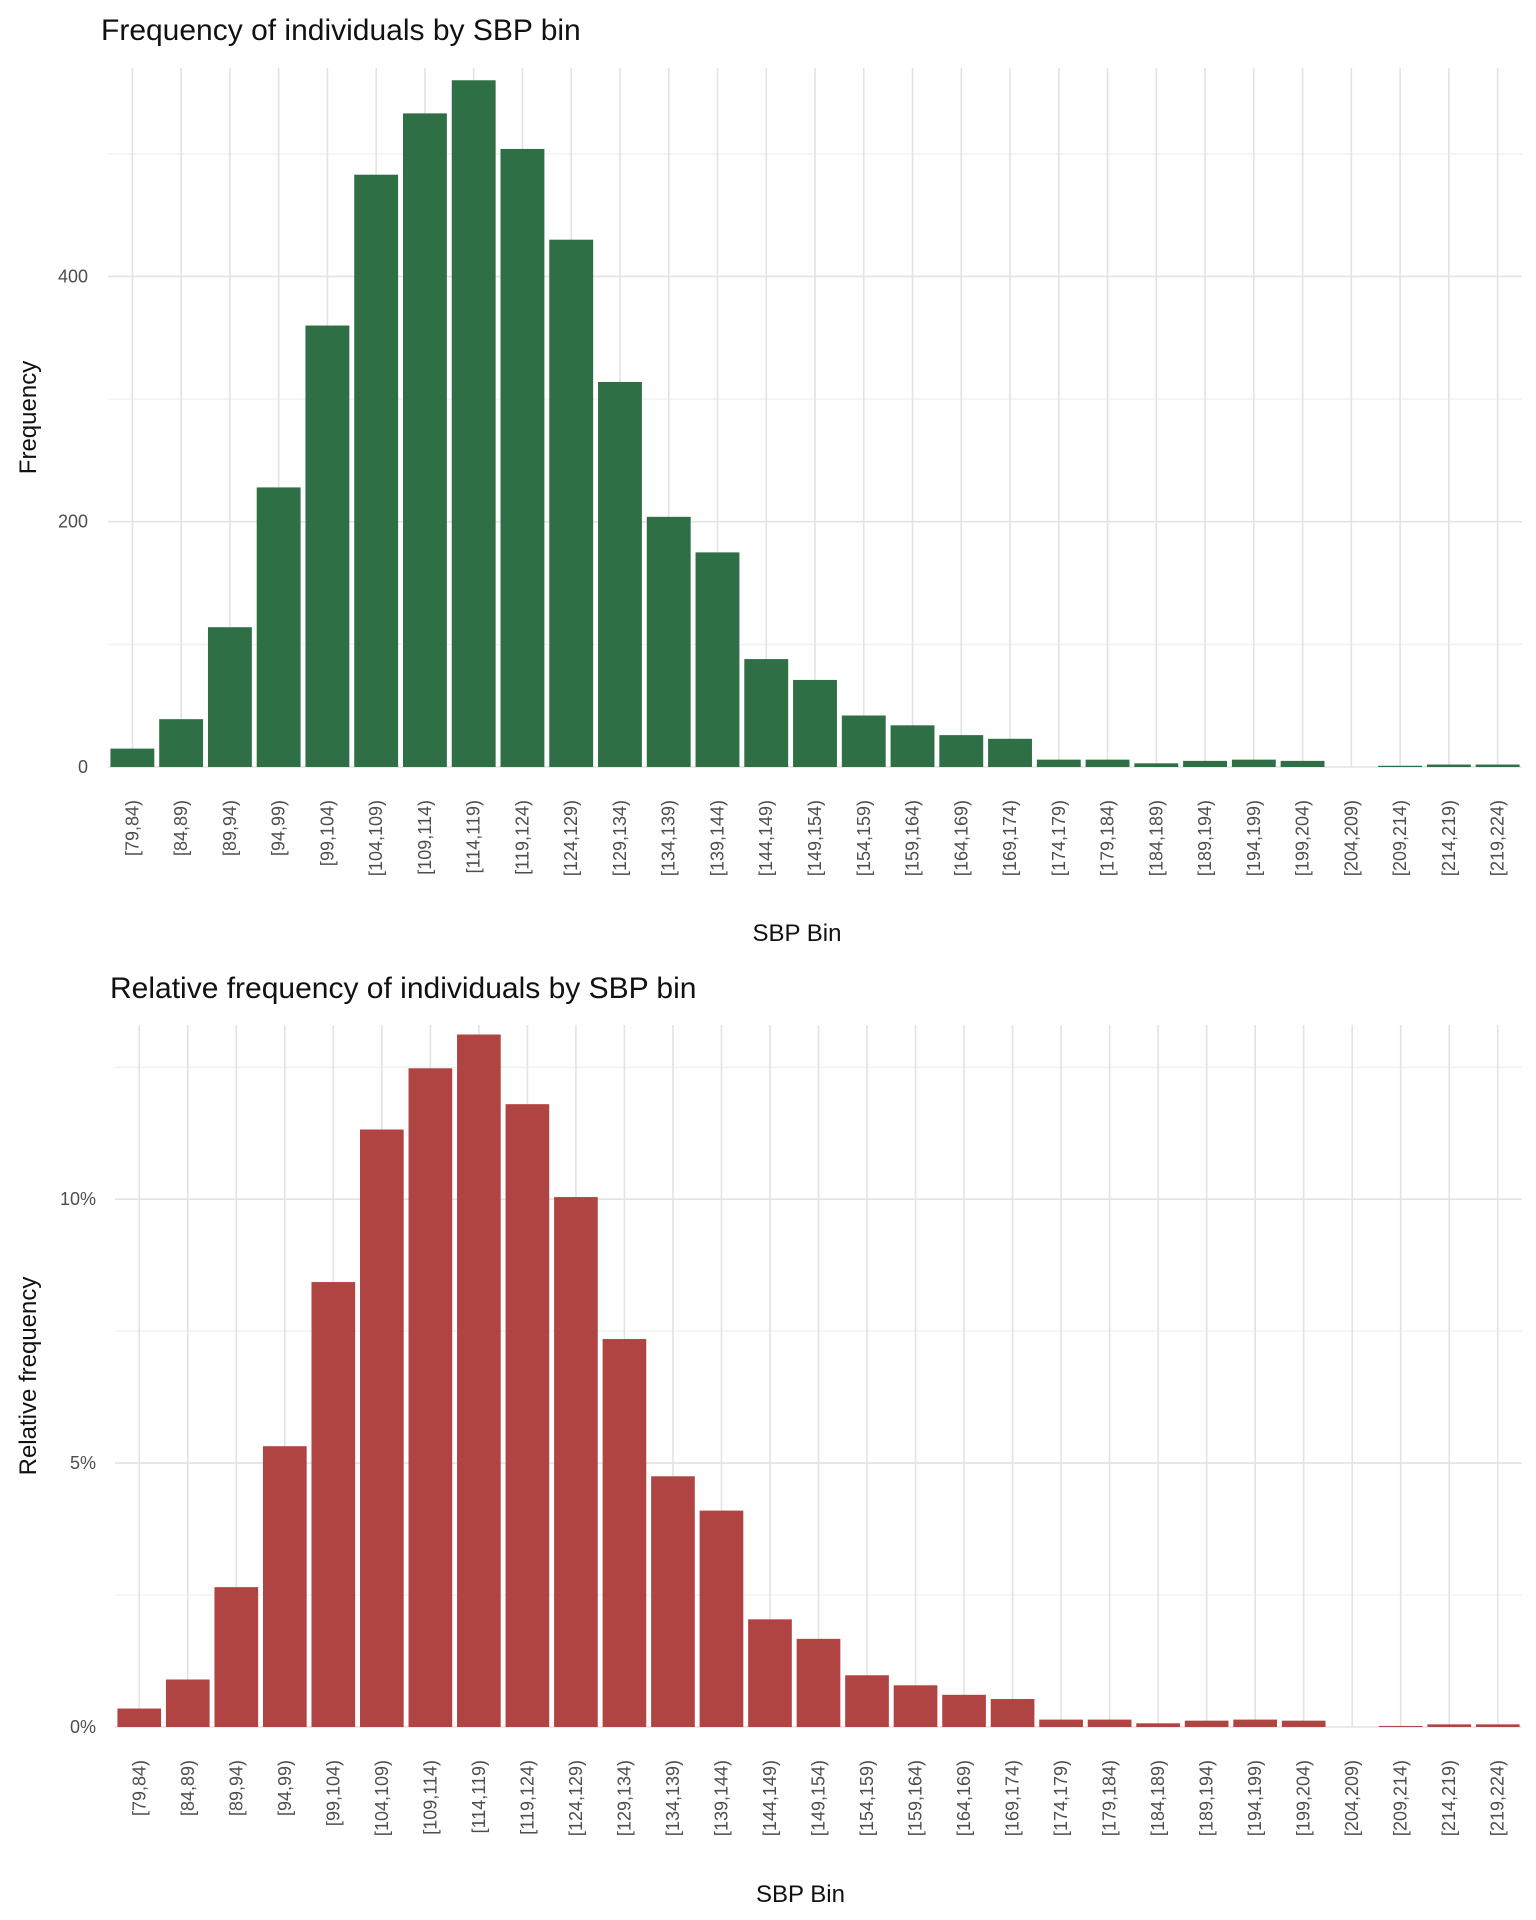 The image size is (1536, 1920). Describe the element at coordinates (867, 1798) in the screenshot. I see `x-tick-label: [154,159)` at that location.